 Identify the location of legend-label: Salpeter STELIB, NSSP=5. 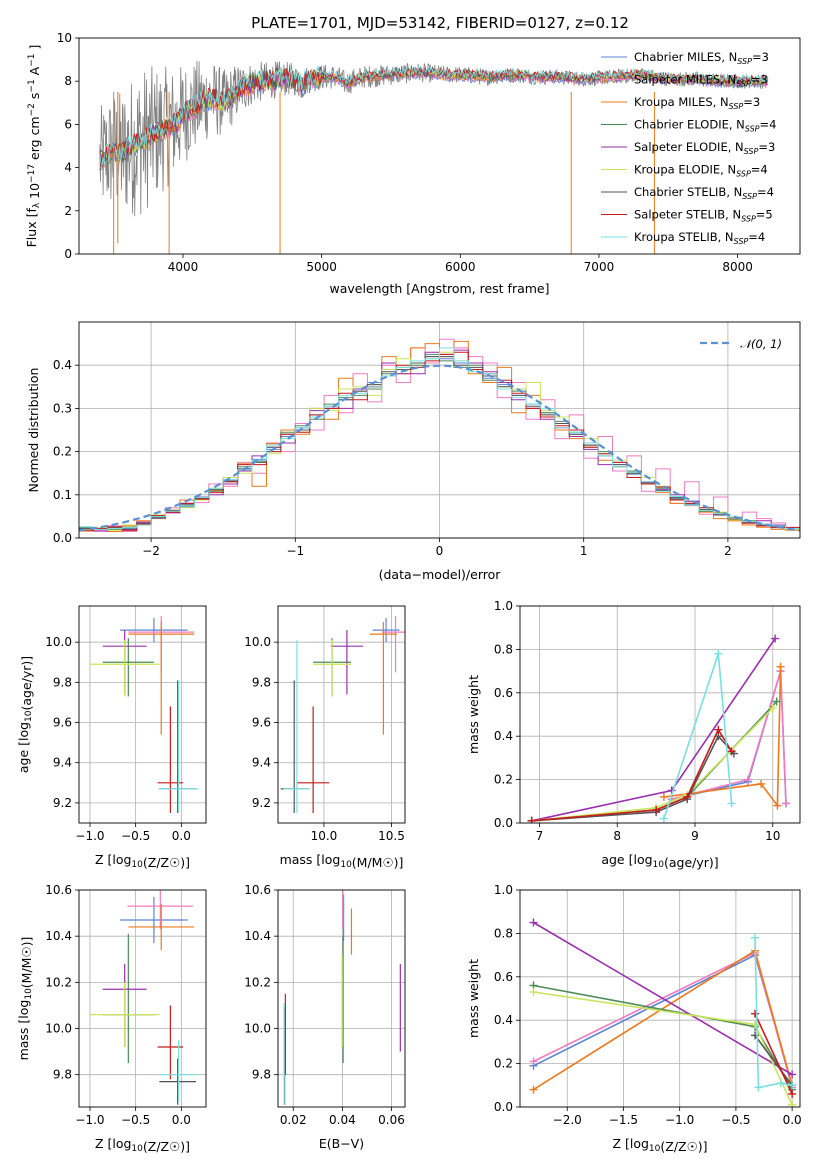
(703, 216).